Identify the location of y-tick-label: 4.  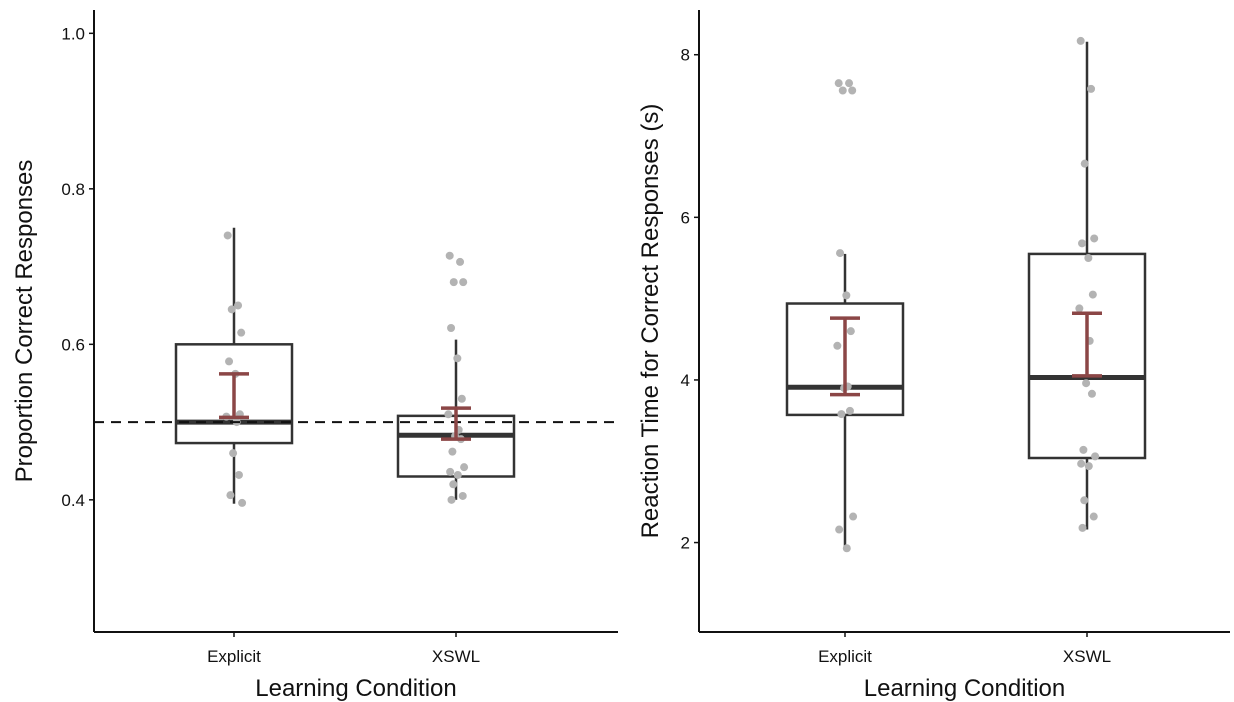
(685, 380).